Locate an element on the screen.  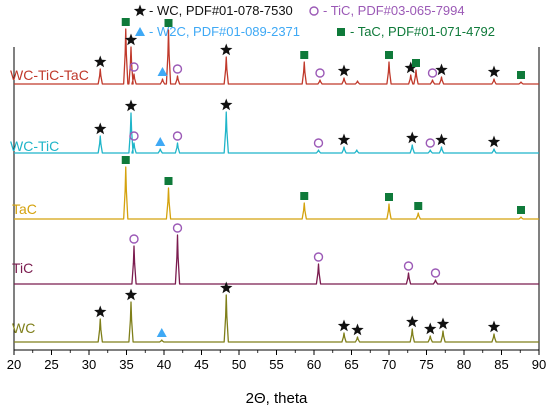
x-tick-label: 40 is located at coordinates (164, 364).